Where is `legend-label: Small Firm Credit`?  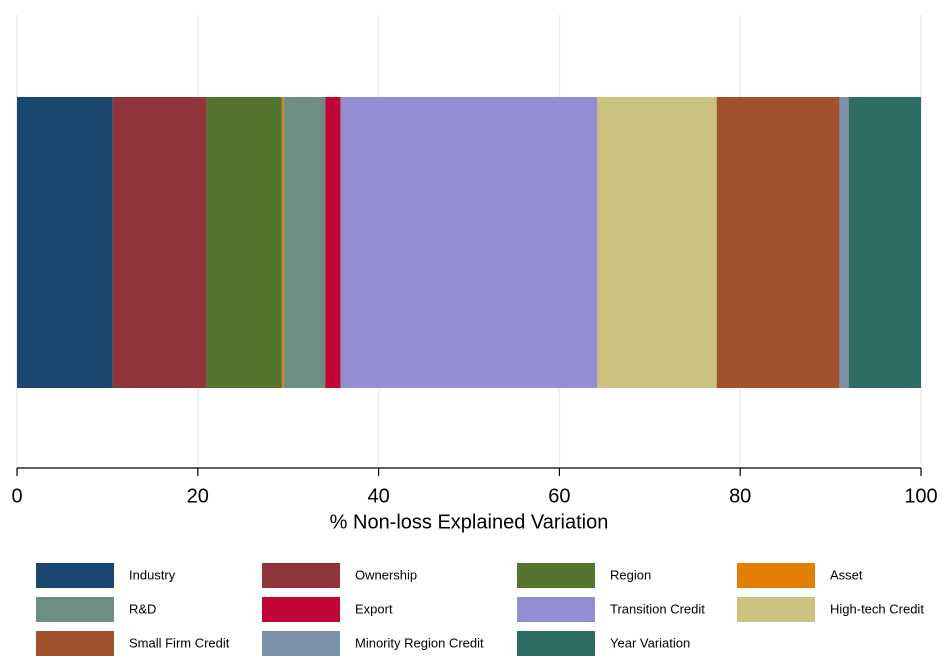
legend-label: Small Firm Credit is located at coordinates (179, 642).